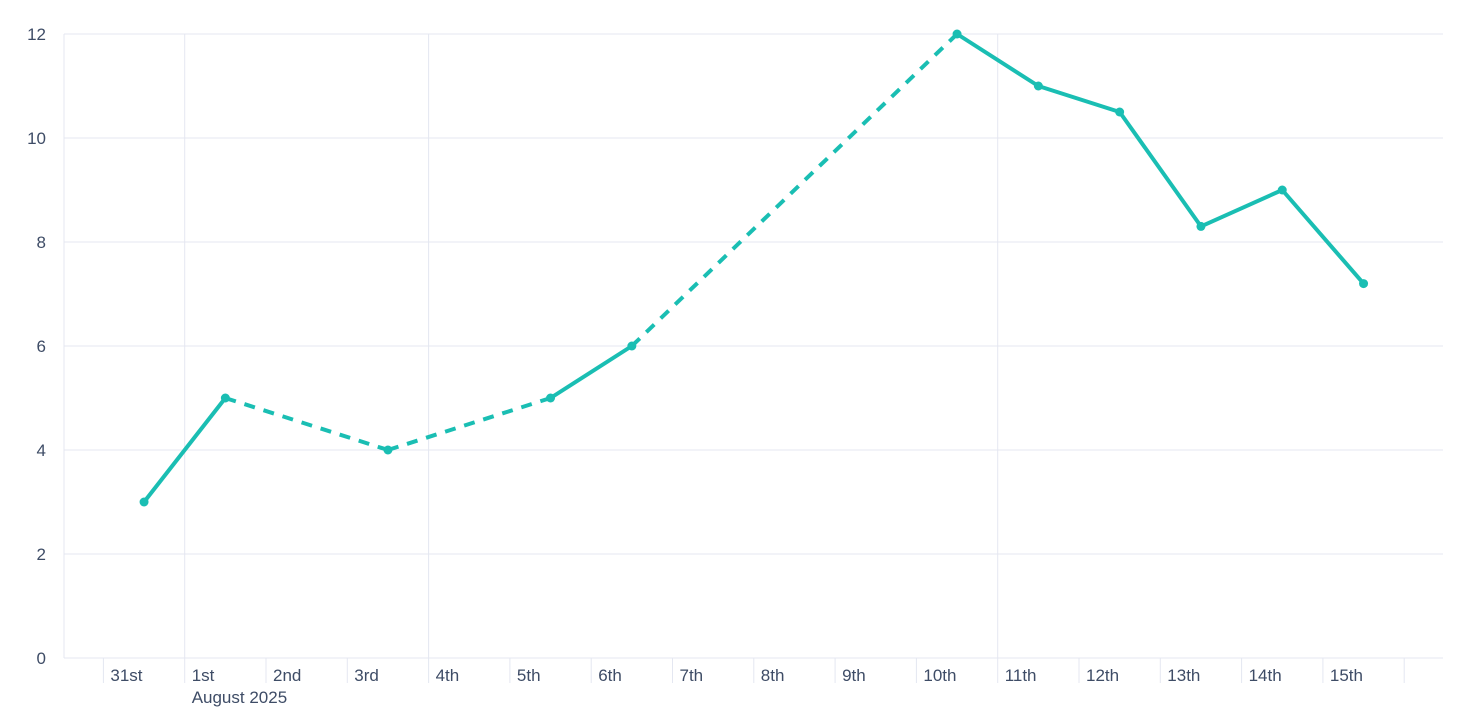 The image size is (1464, 726). What do you see at coordinates (773, 675) in the screenshot?
I see `x-axis-tick-label: 8th` at bounding box center [773, 675].